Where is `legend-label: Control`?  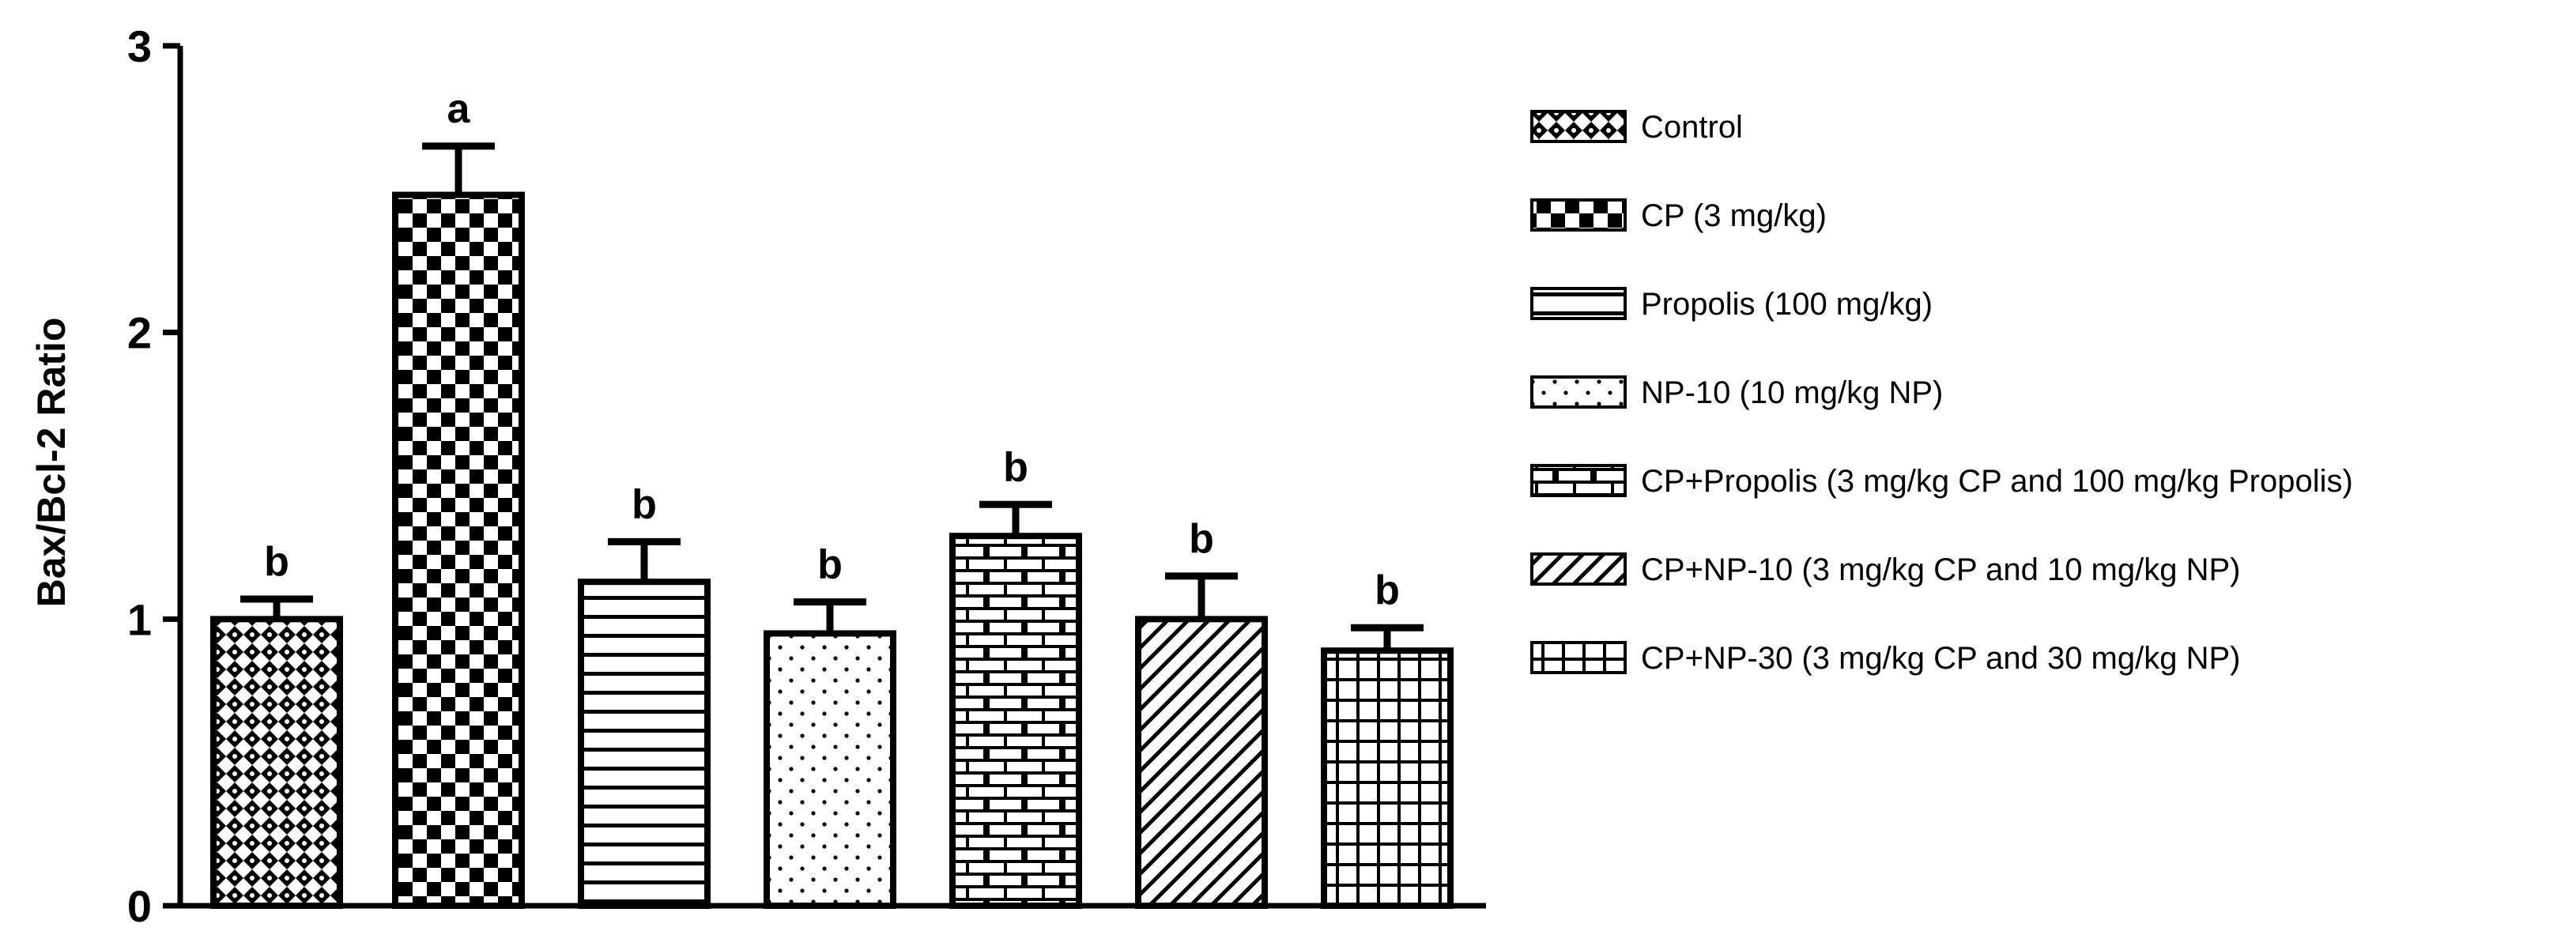 legend-label: Control is located at coordinates (1692, 127).